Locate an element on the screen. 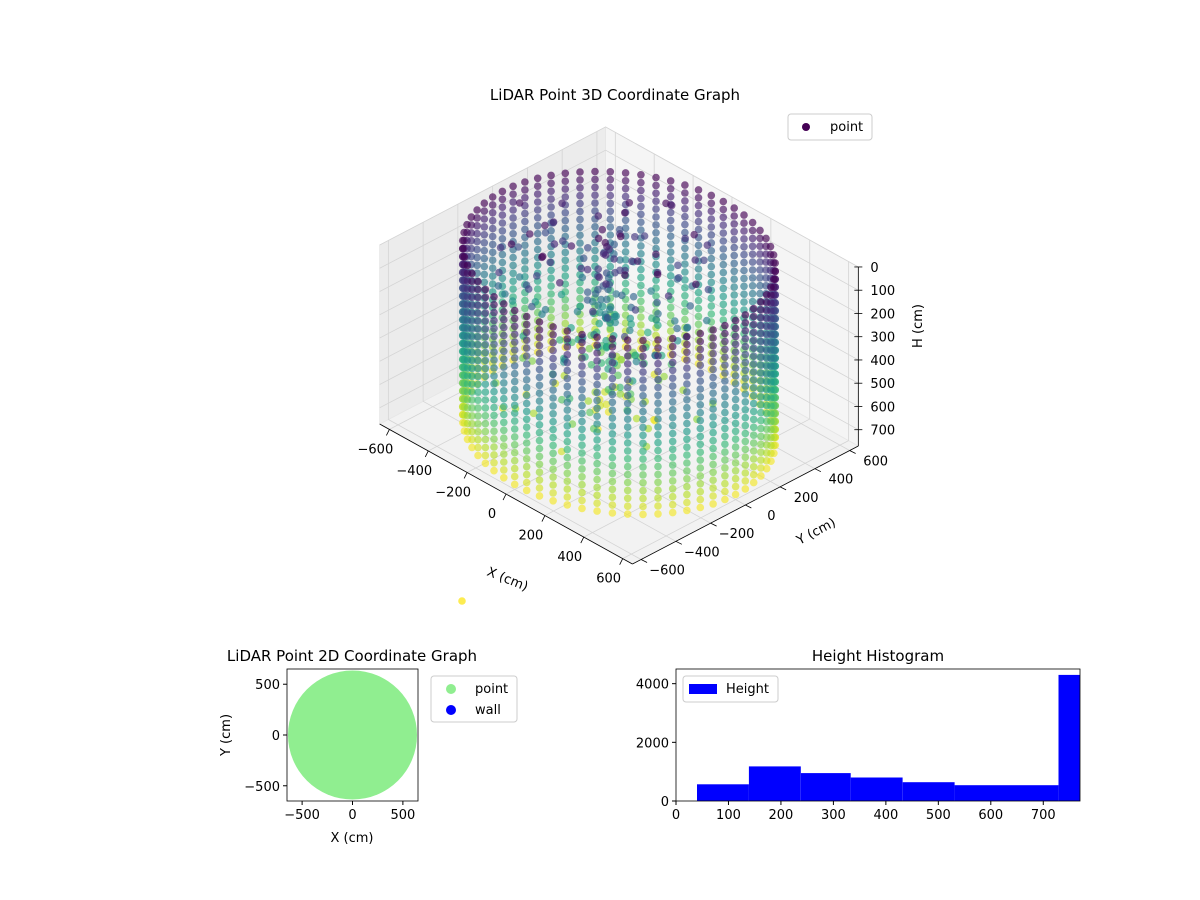  x-axis-label: X (cm) is located at coordinates (507, 580).